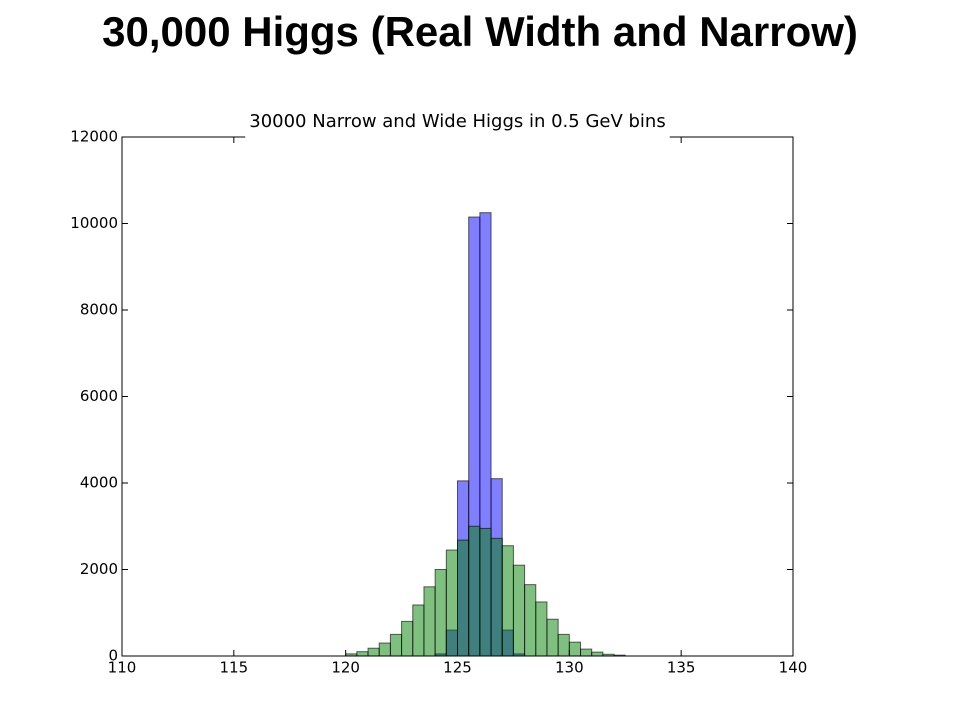 The image size is (960, 720). Describe the element at coordinates (457, 134) in the screenshot. I see `chart-title-background` at that location.